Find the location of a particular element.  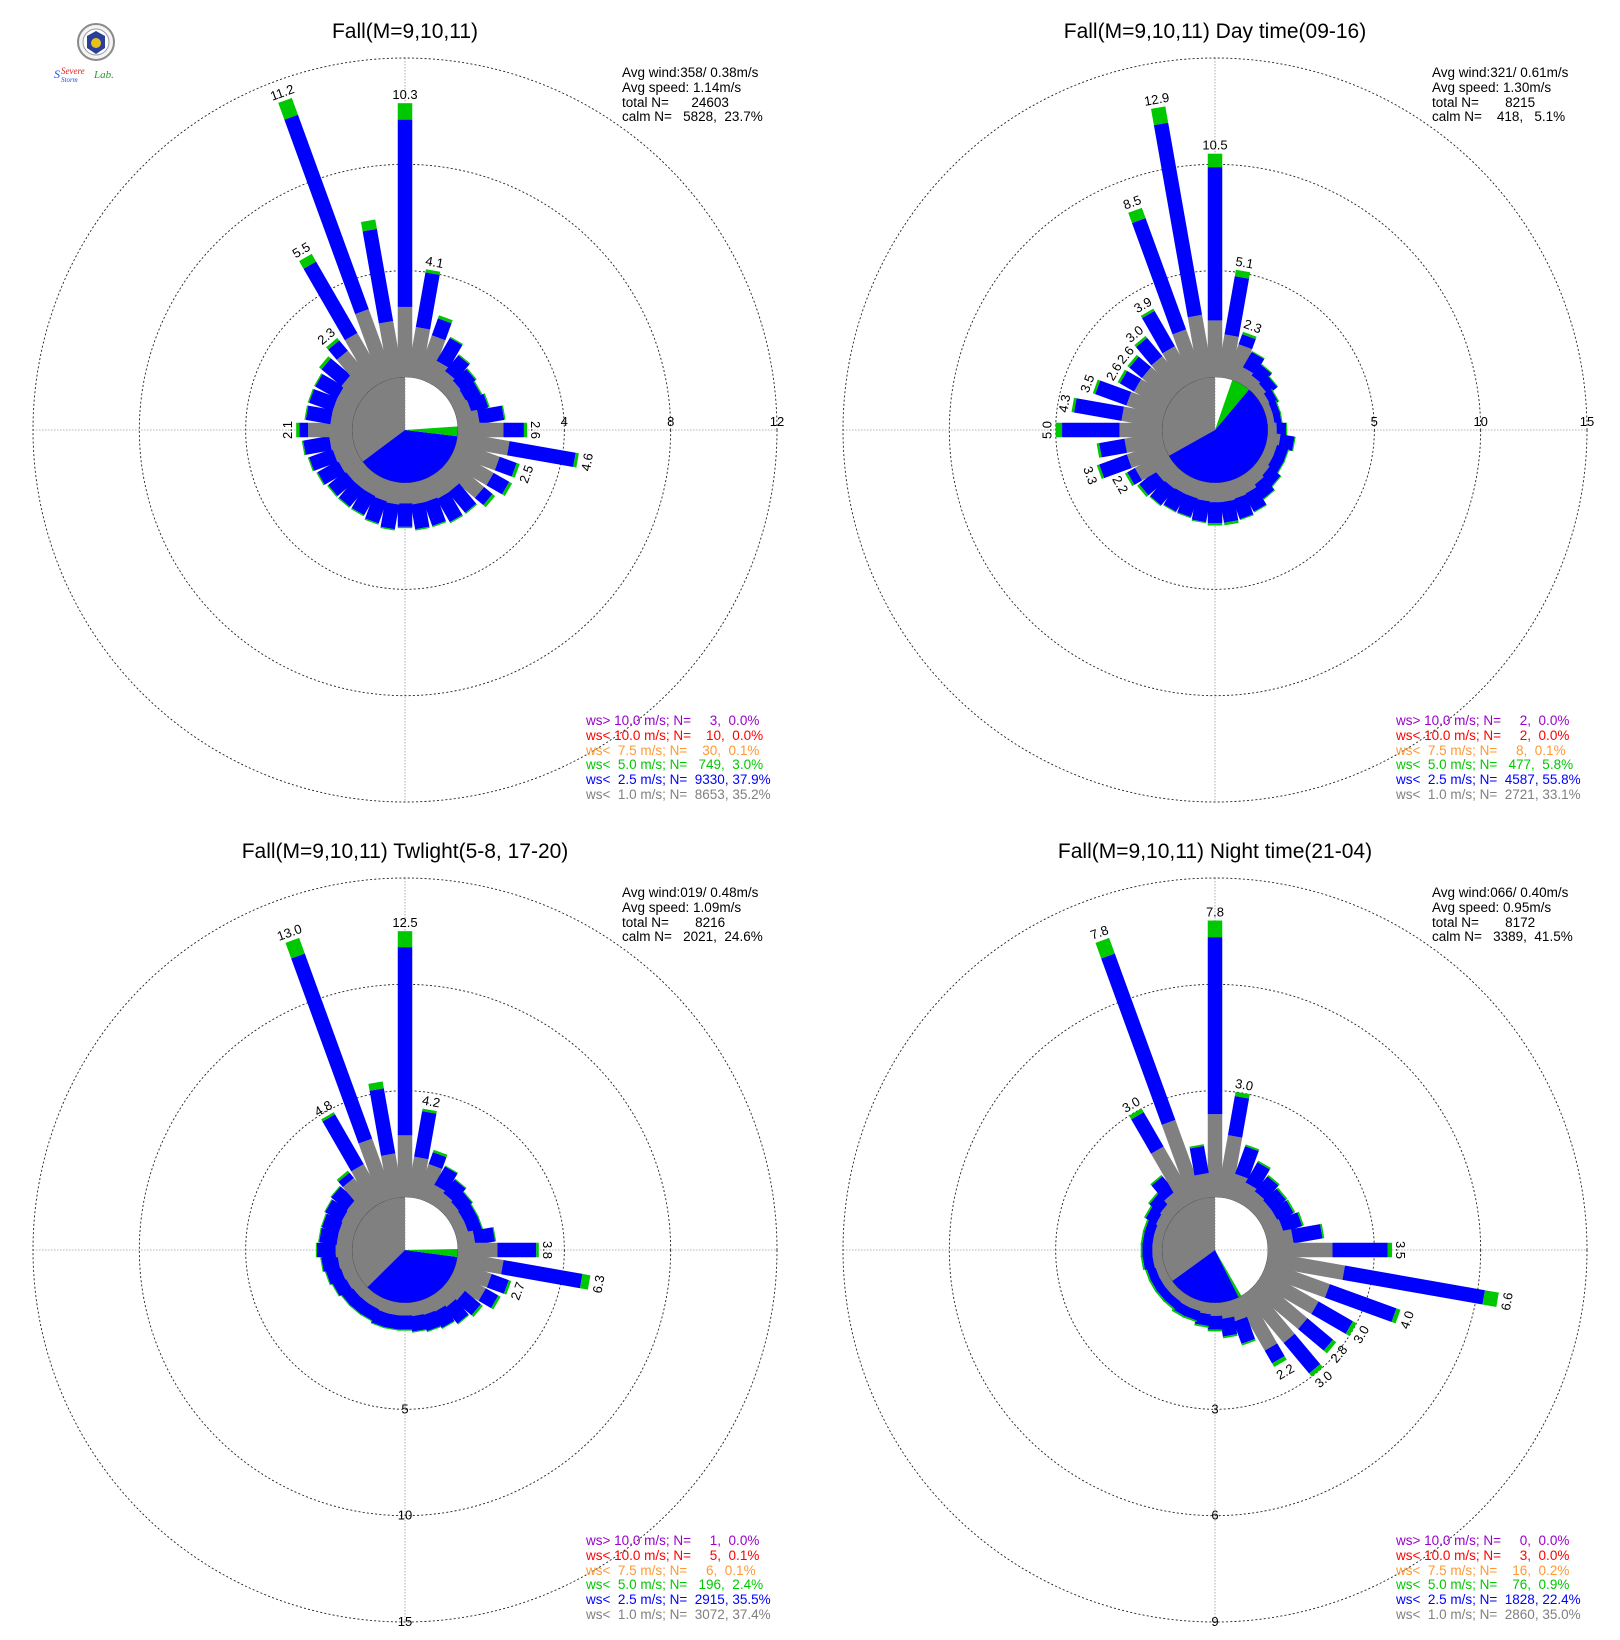

legend-entry: ws> 10.0 m/s; N= 2, 0.0% is located at coordinates (1483, 720).